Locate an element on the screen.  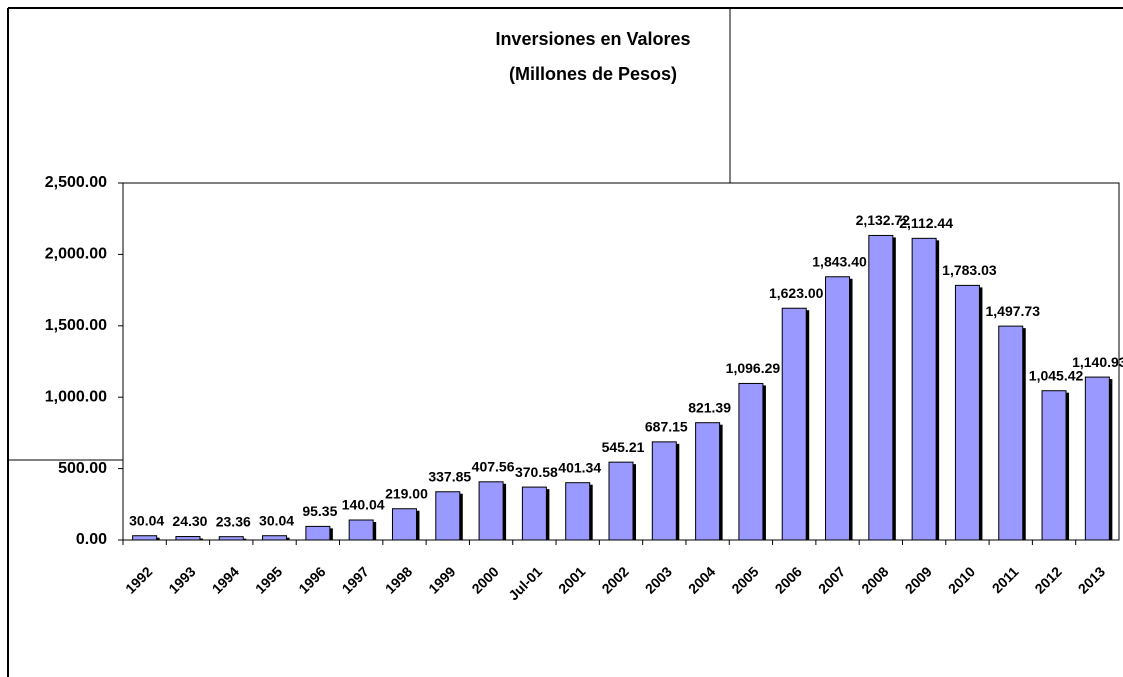
value-label: 95.35 is located at coordinates (319, 511).